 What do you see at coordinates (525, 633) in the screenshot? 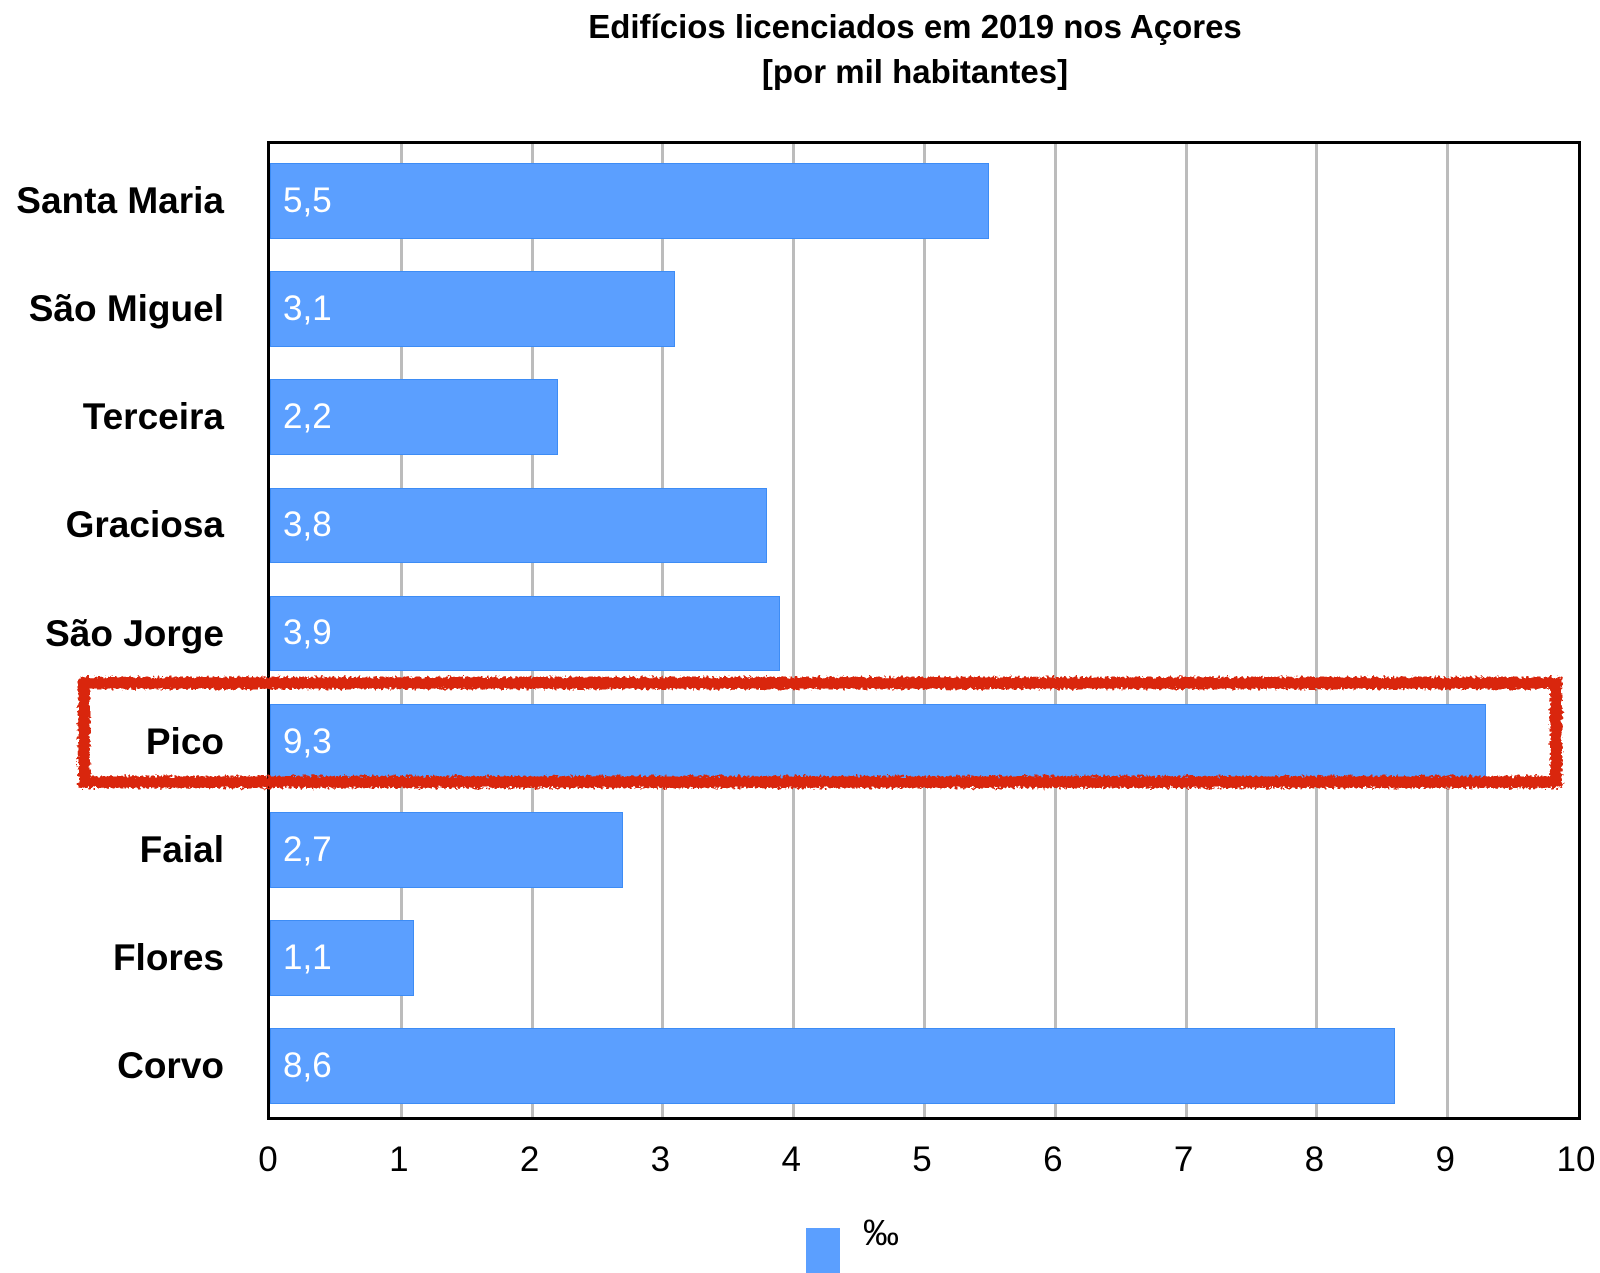
I see `bar: 3,9` at bounding box center [525, 633].